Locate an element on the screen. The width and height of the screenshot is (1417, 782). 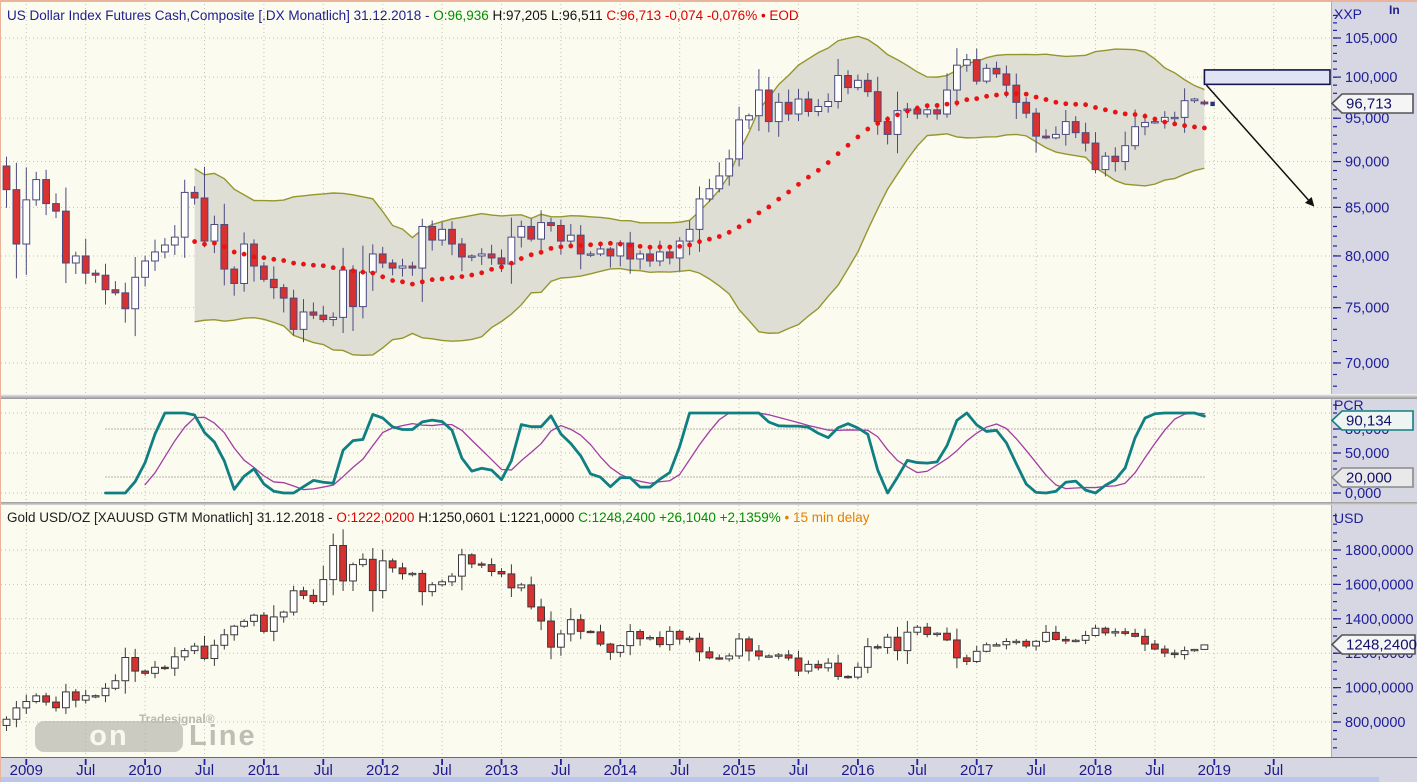
clipped-corner-text: In is located at coordinates (1394, 10).